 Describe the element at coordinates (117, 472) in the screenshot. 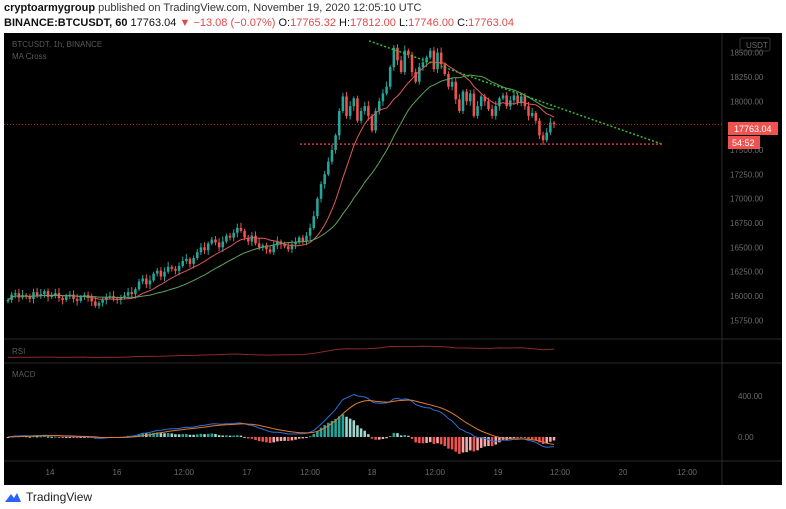

I see `x-tick-label: 16` at that location.